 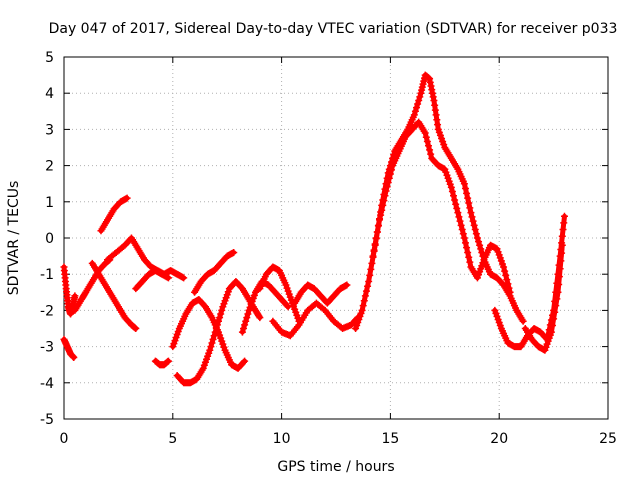 I want to click on y-tick-label: 2, so click(x=49, y=167).